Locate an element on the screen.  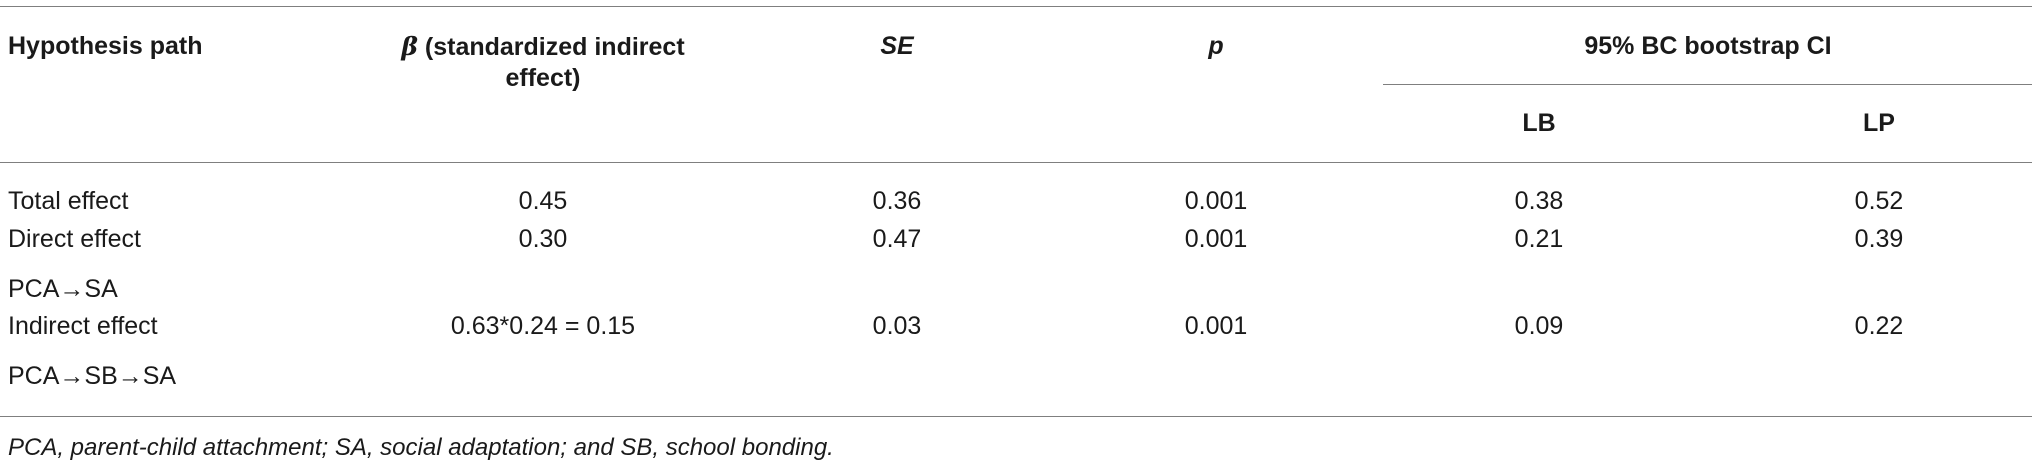
row-direct-p: 0.001 is located at coordinates (1216, 239).